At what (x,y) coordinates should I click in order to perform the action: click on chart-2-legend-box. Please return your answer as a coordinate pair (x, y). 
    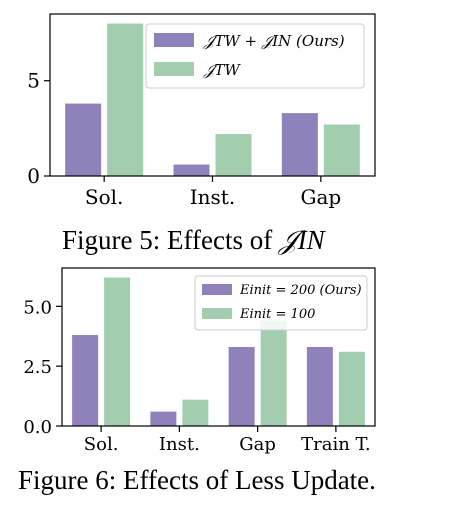
    Looking at the image, I should click on (281, 303).